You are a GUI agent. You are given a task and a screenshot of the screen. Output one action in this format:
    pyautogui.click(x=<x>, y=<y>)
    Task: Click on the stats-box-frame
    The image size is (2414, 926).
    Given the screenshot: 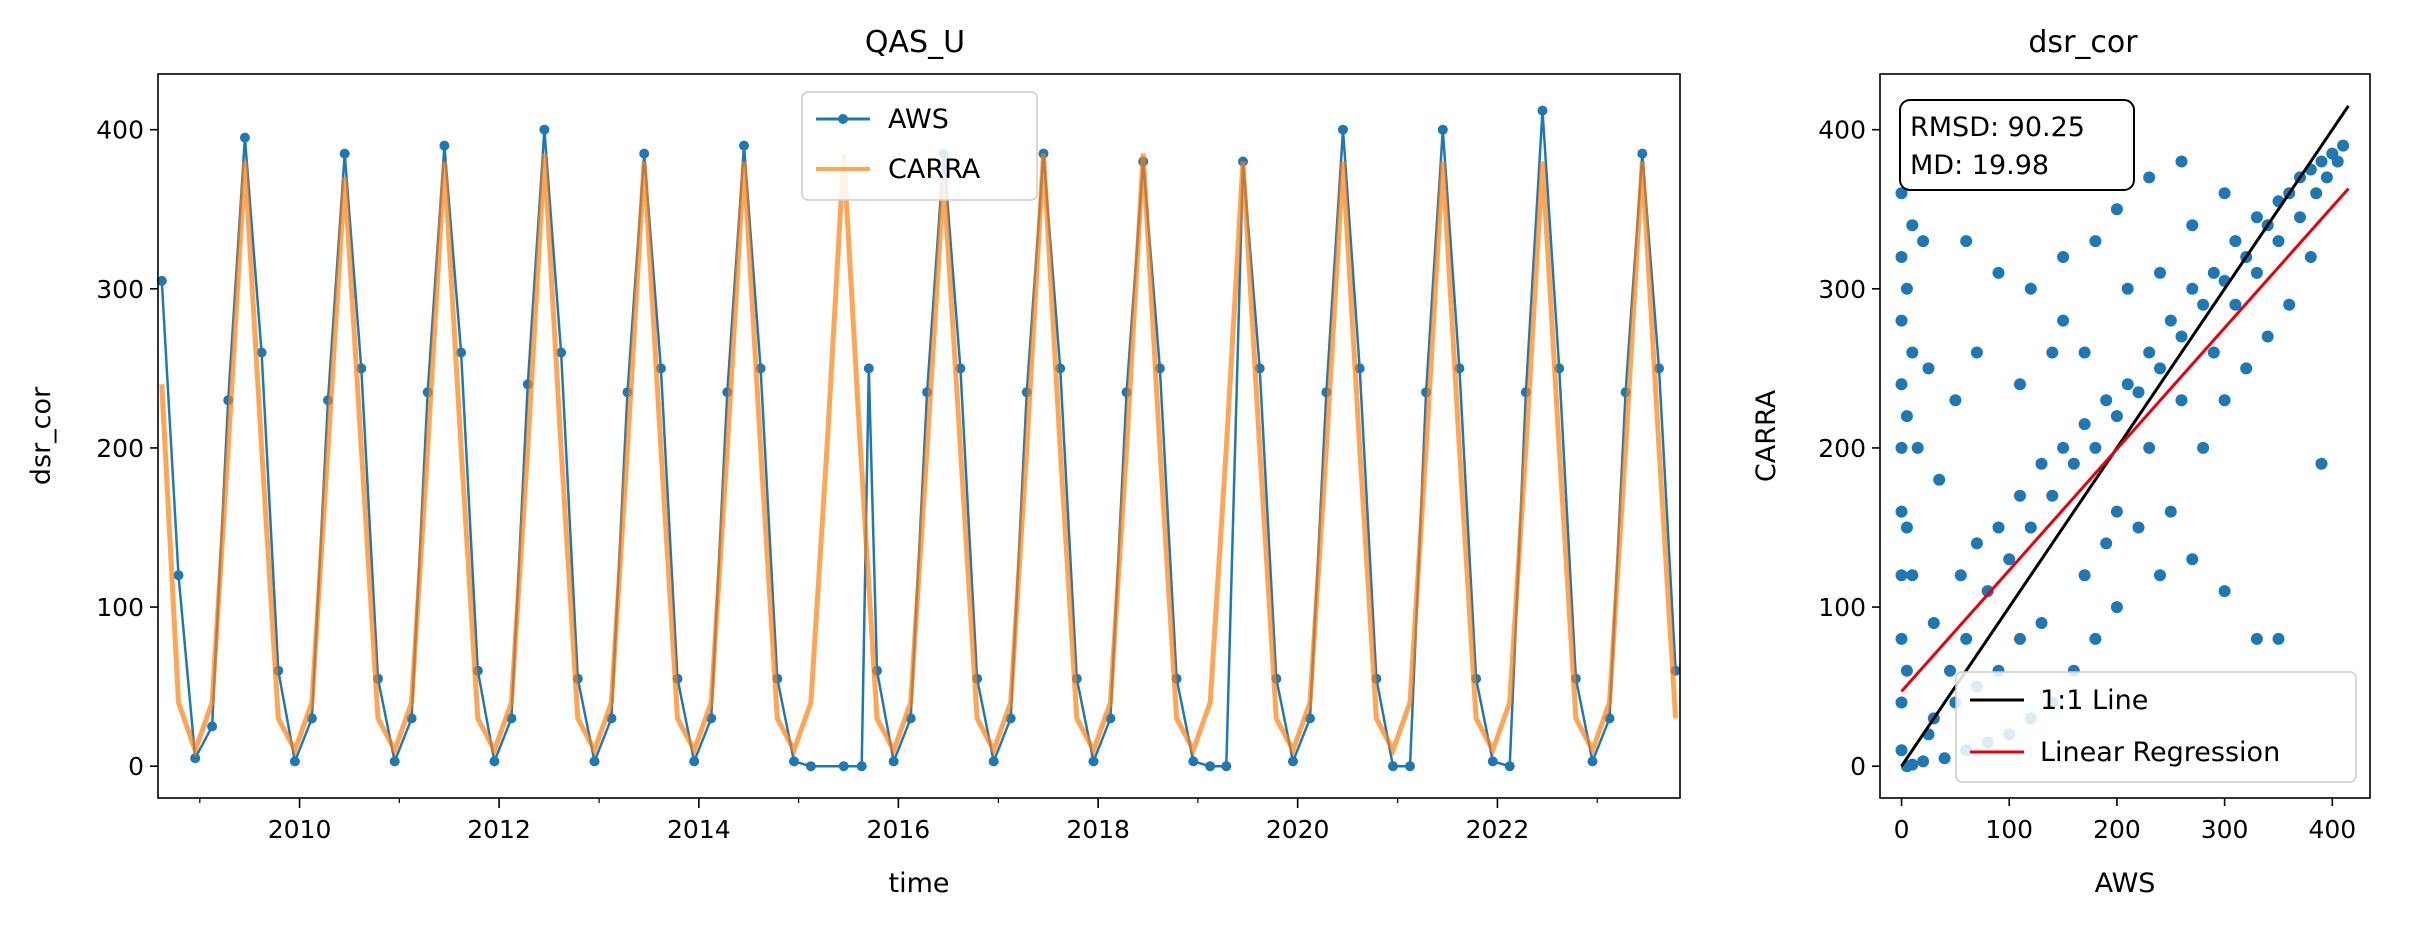 What is the action you would take?
    pyautogui.click(x=2017, y=145)
    